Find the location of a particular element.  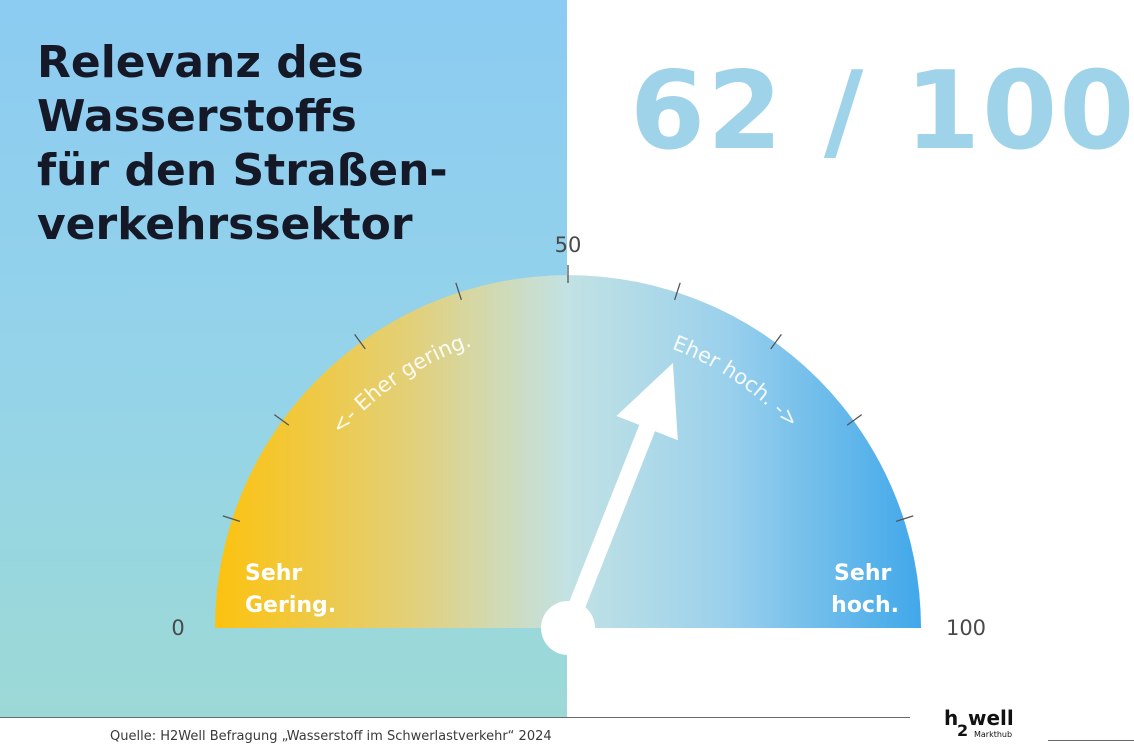

title-line-3: für den Straßen- is located at coordinates (242, 170).